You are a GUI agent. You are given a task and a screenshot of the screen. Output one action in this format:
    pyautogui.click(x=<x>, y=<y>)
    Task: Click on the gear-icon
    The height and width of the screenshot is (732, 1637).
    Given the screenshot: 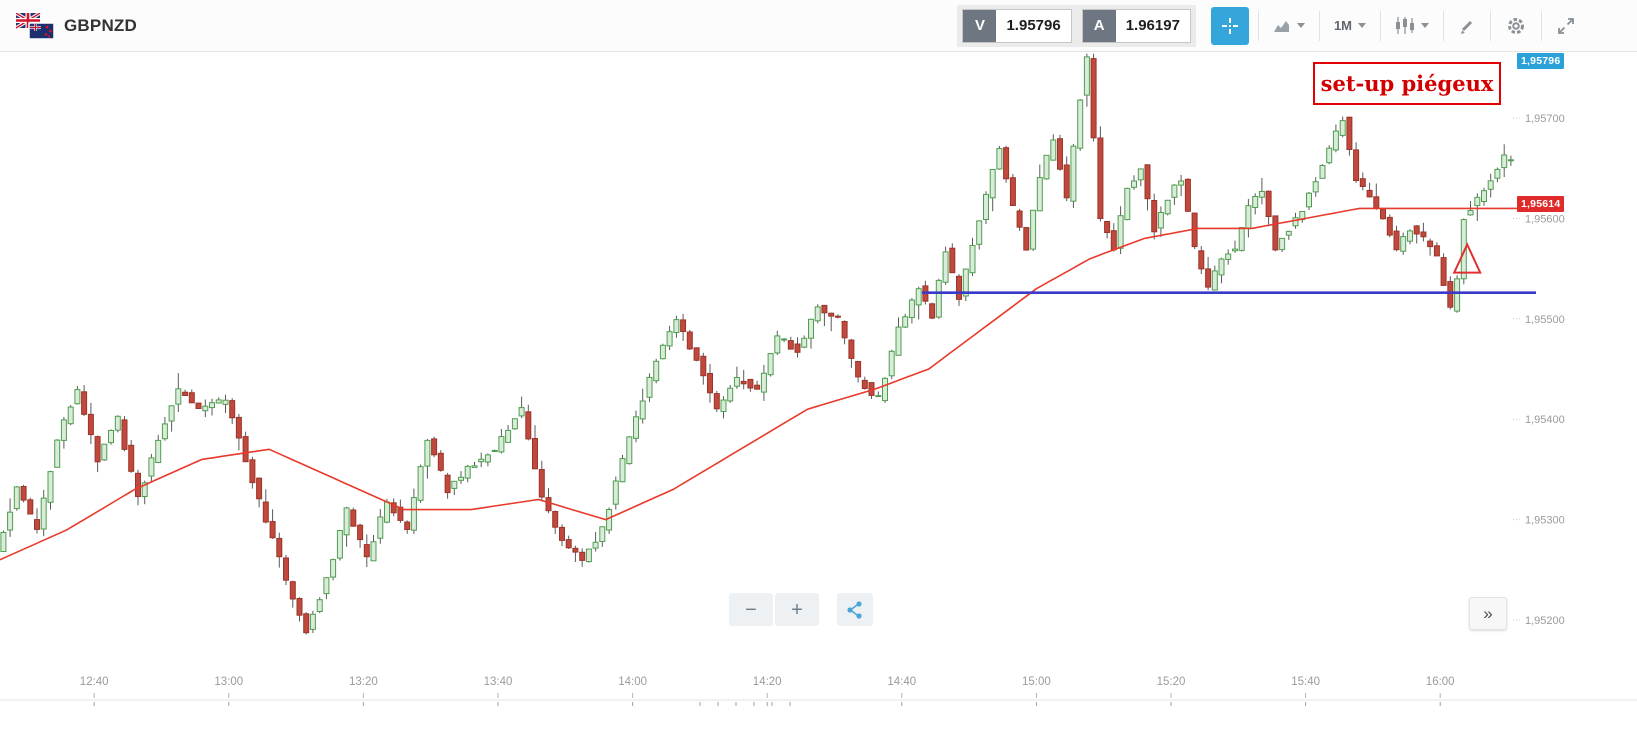 What is the action you would take?
    pyautogui.click(x=1516, y=25)
    